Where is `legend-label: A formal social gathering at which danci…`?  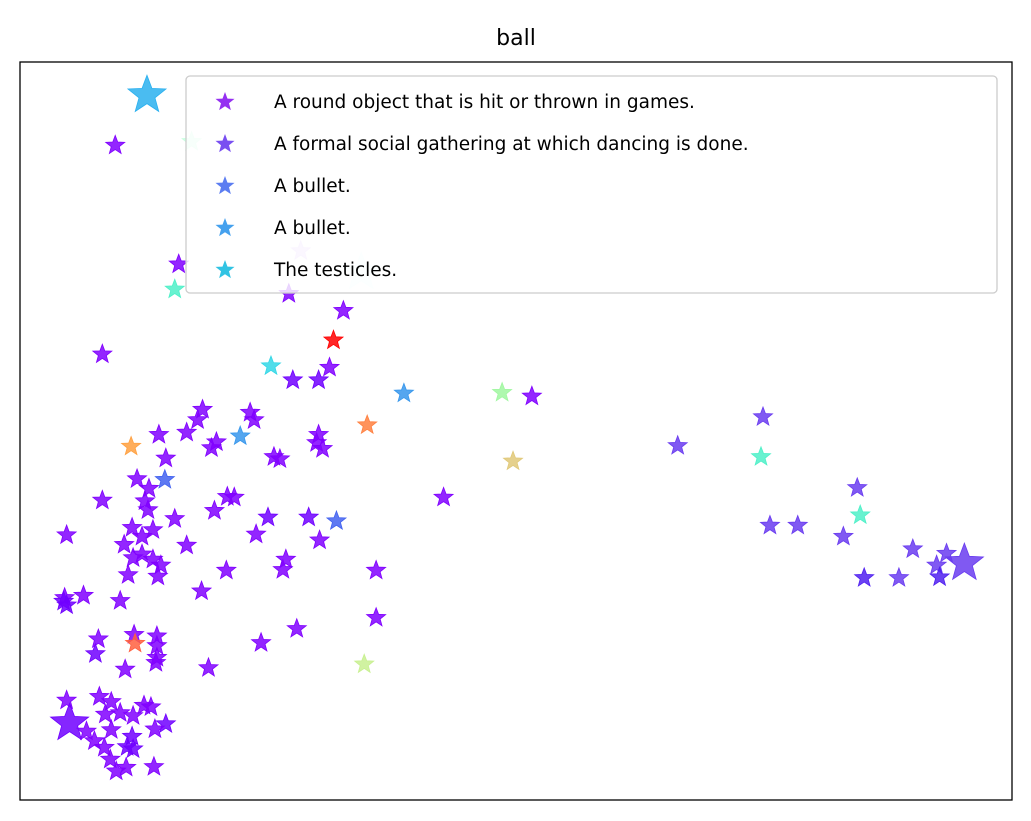 legend-label: A formal social gathering at which danci… is located at coordinates (511, 144).